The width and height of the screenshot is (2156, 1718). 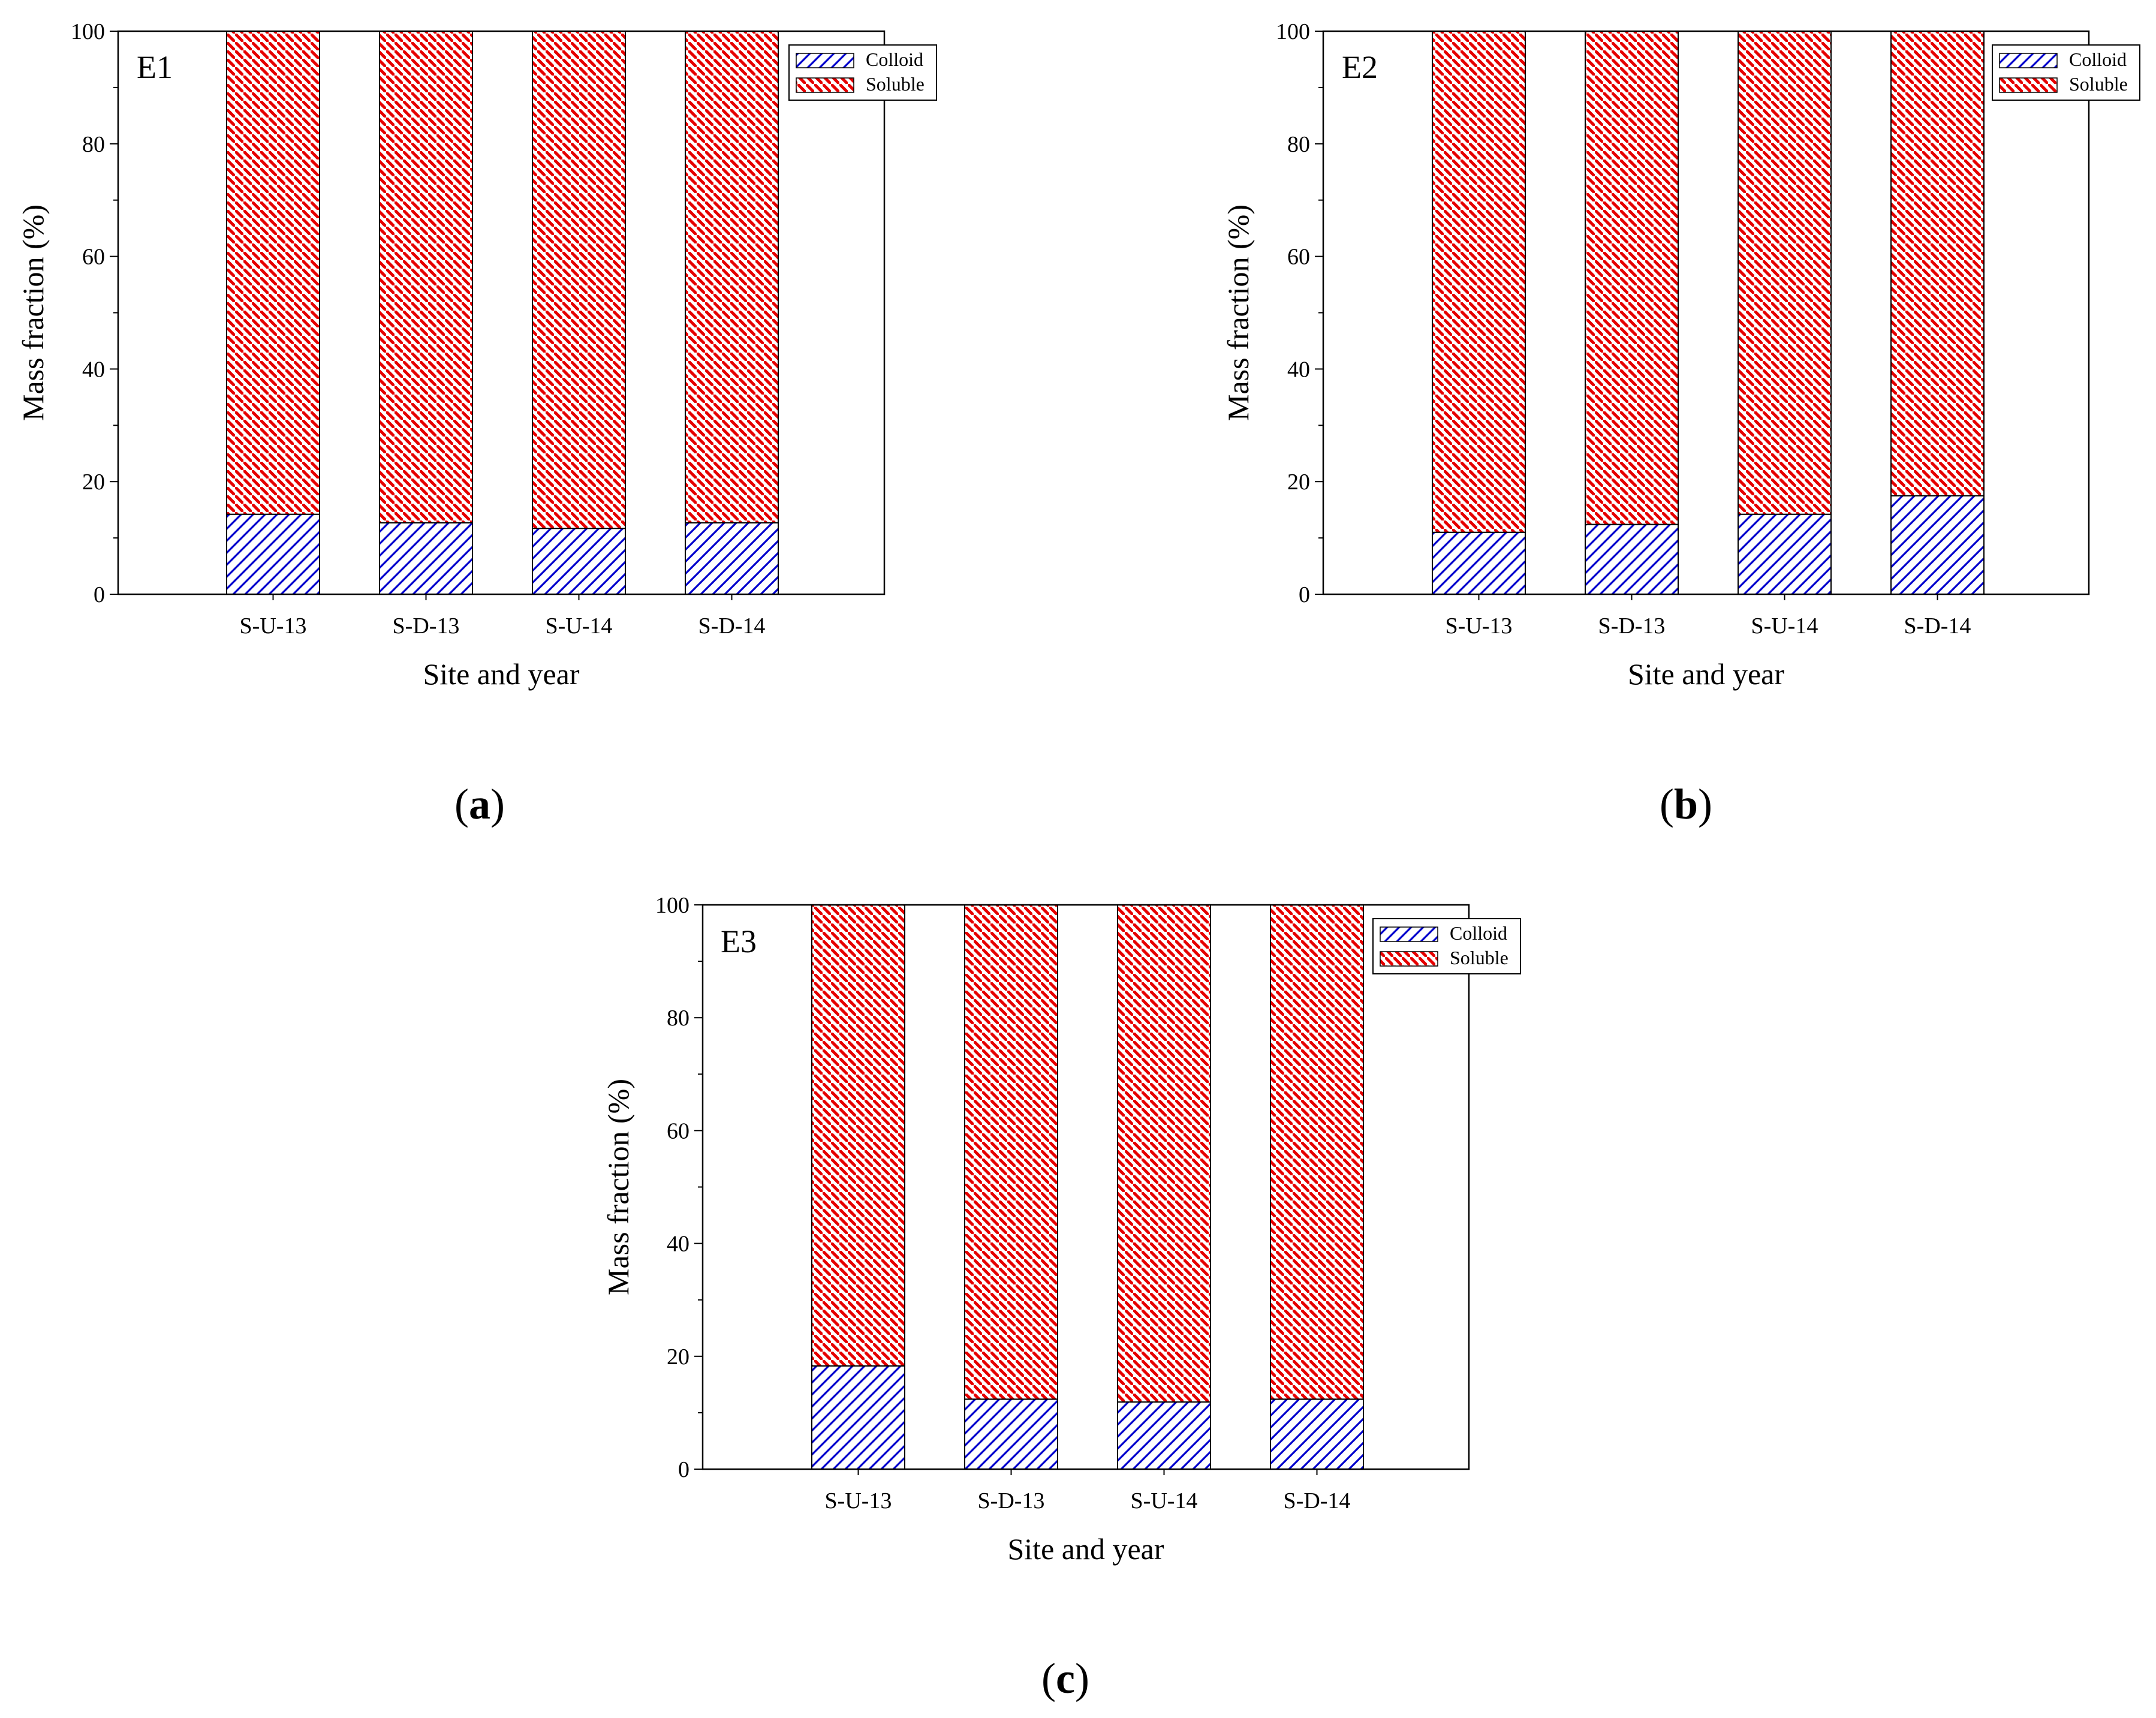 What do you see at coordinates (1360, 67) in the screenshot?
I see `panel-title: E2` at bounding box center [1360, 67].